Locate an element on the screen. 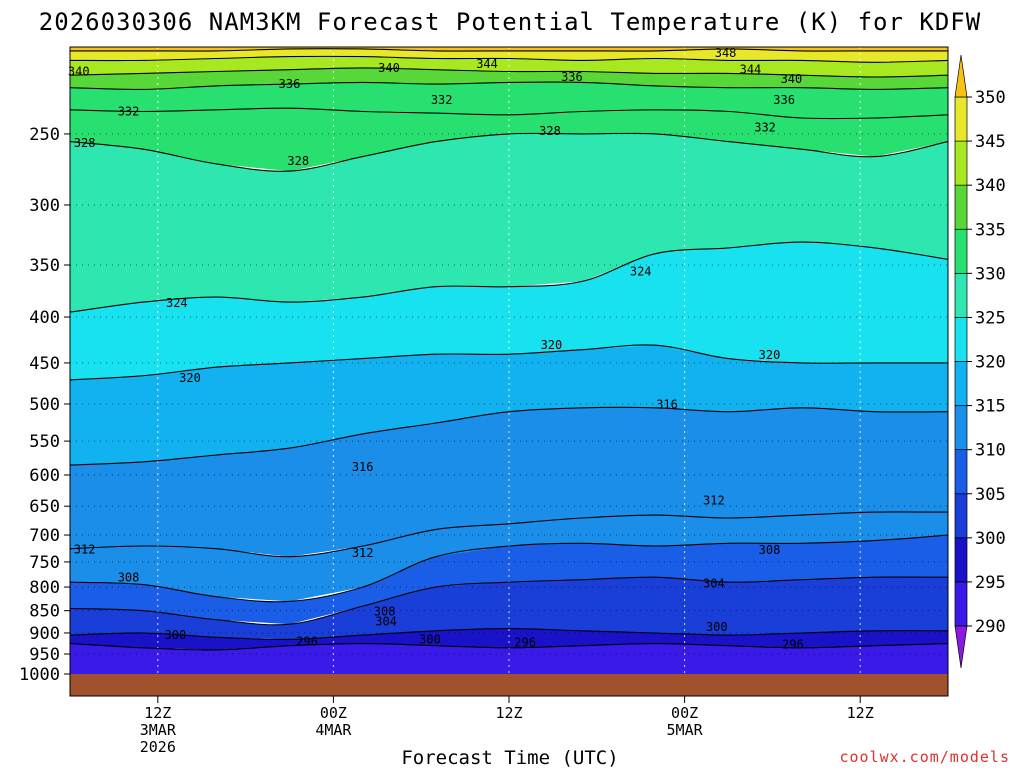 This screenshot has height=768, width=1024. y-tick-label-550: 550 is located at coordinates (44, 442).